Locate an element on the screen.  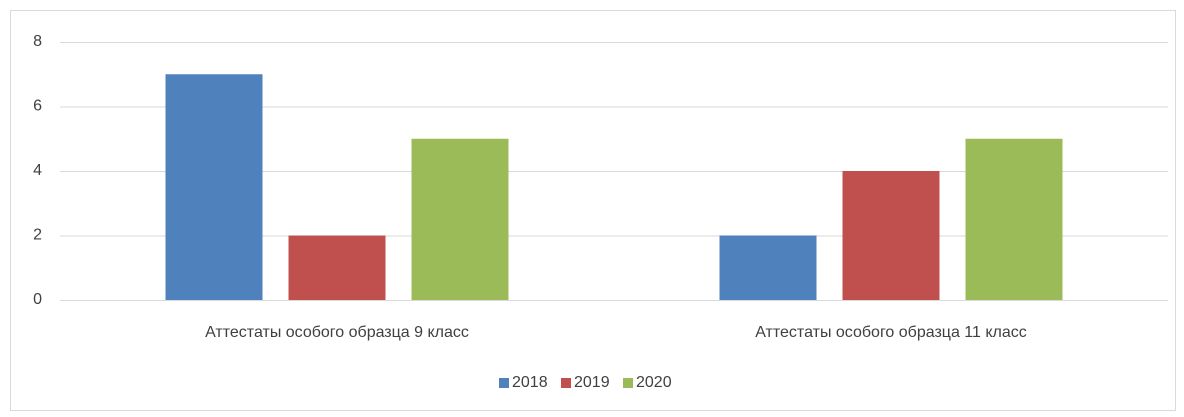
y-tick-label: 2 is located at coordinates (37, 235).